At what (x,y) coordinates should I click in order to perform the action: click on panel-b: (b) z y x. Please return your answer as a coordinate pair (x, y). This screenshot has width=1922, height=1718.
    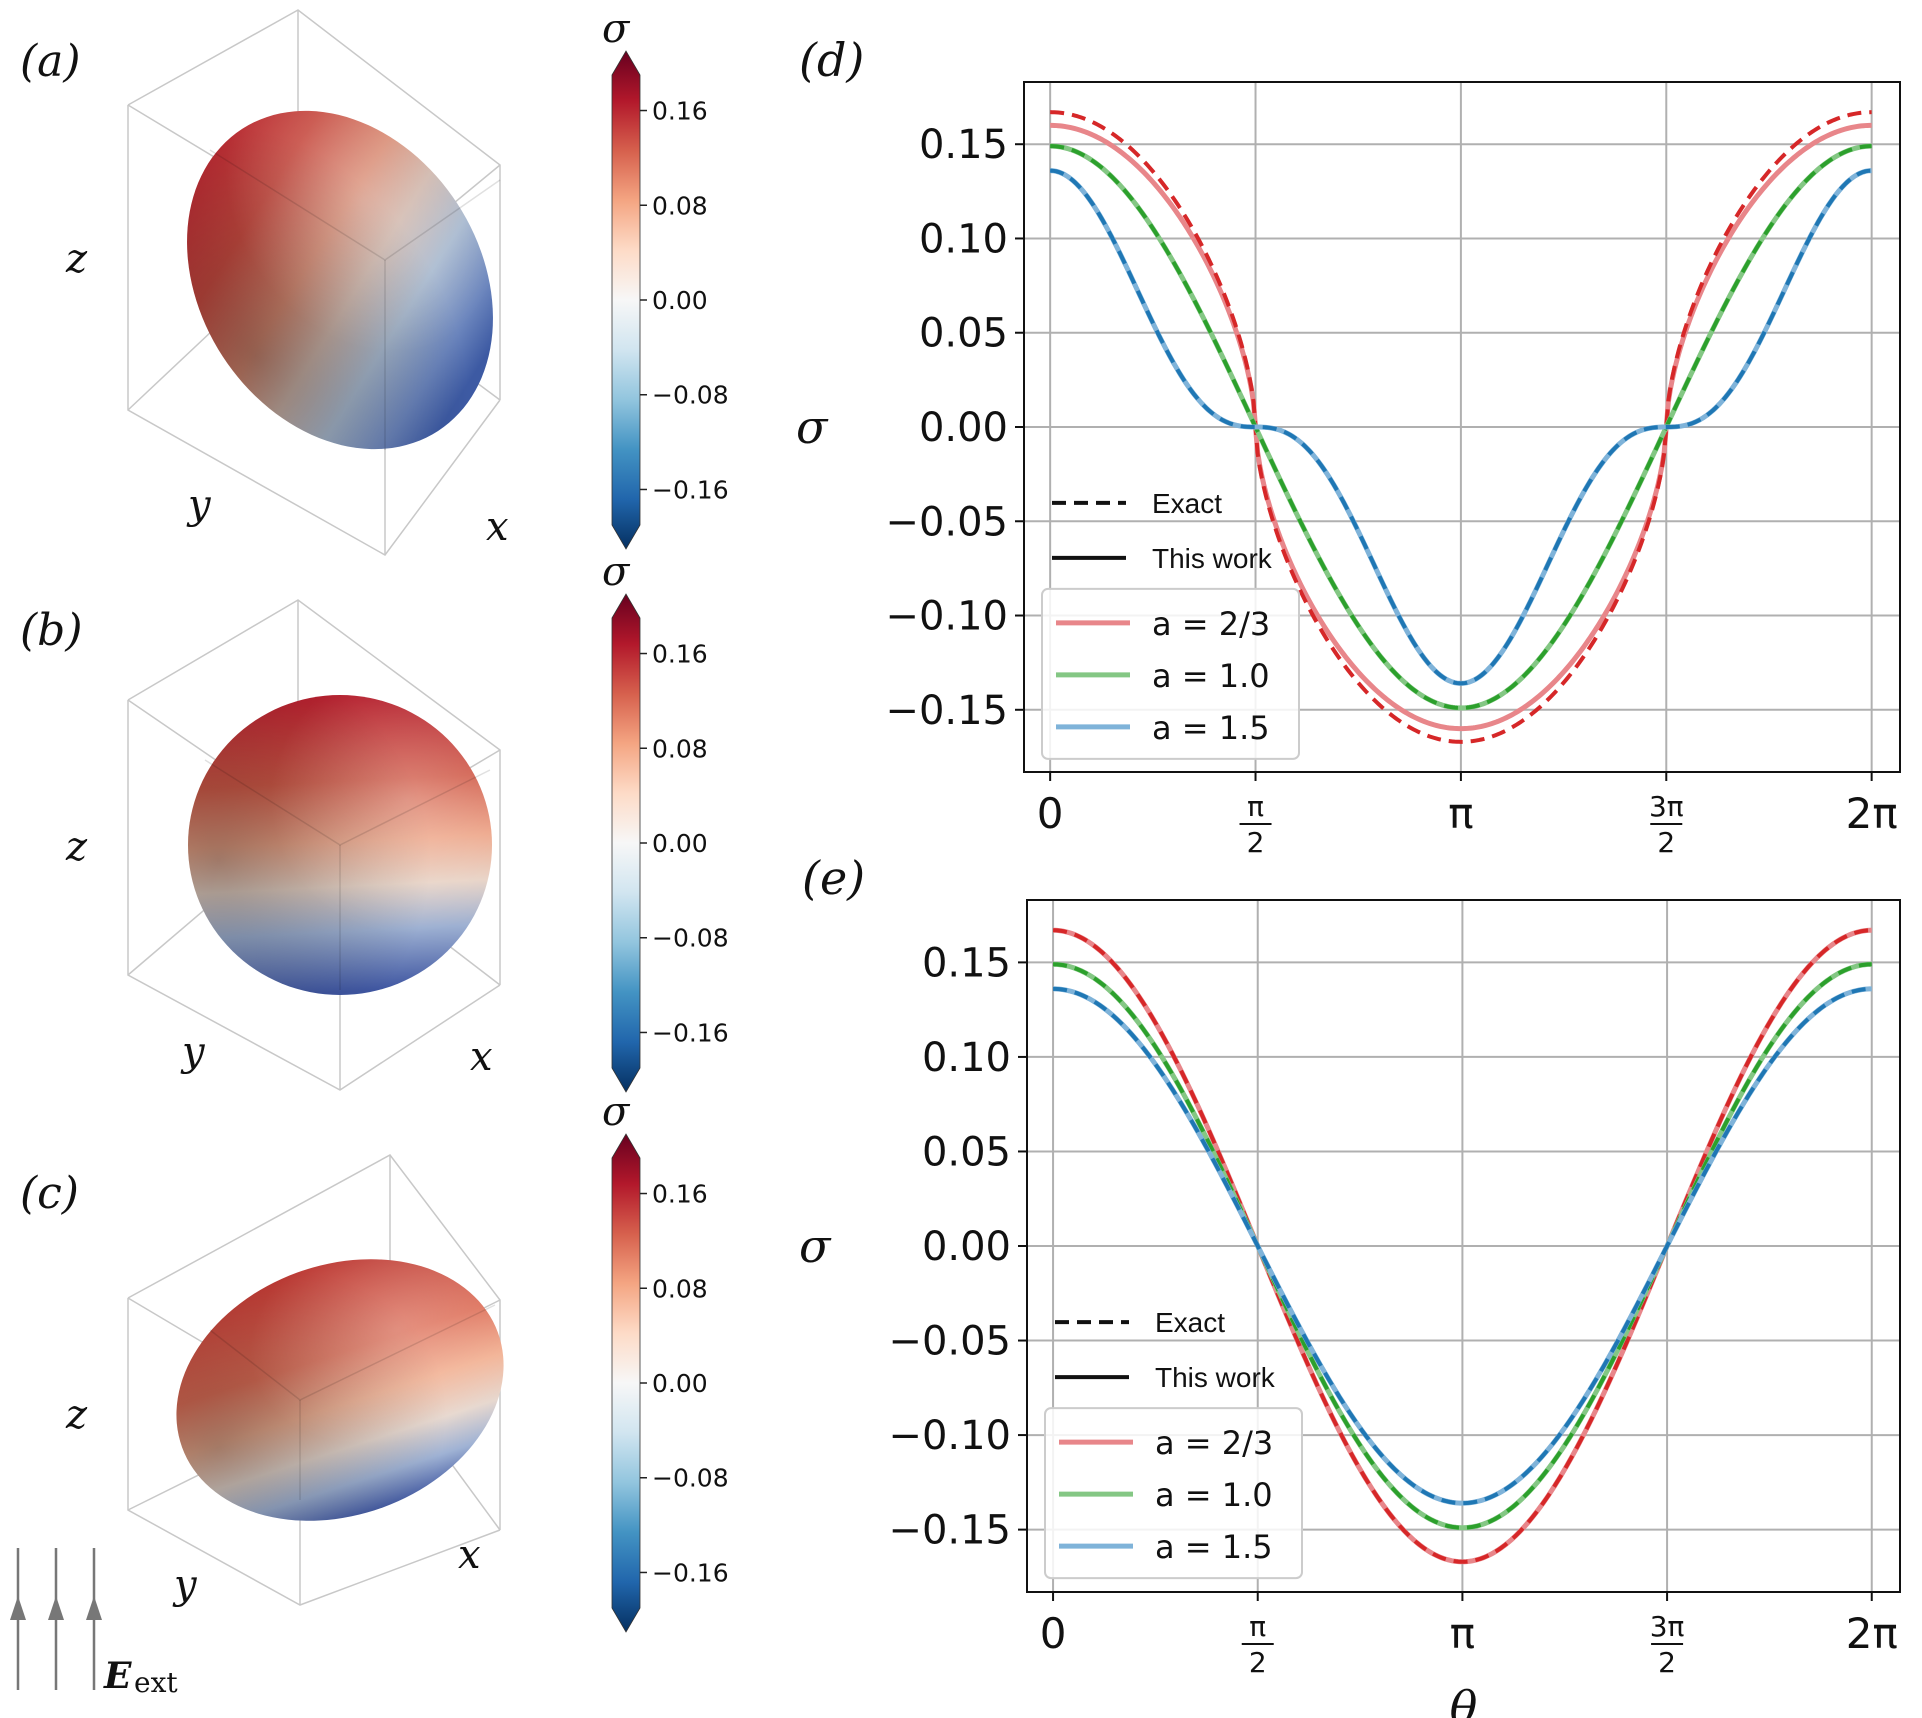
    Looking at the image, I should click on (260, 845).